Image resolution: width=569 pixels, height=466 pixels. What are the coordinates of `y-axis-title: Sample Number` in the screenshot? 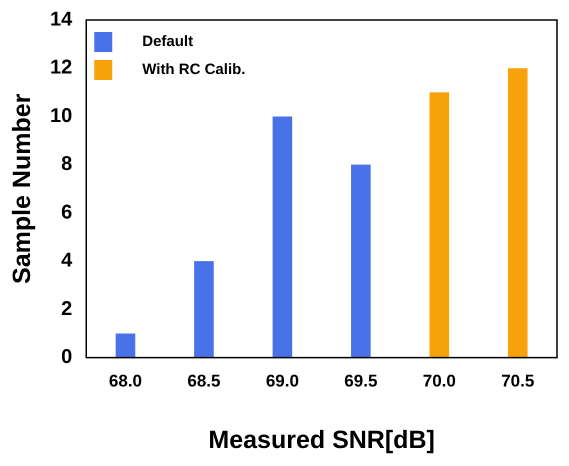 It's located at (22, 188).